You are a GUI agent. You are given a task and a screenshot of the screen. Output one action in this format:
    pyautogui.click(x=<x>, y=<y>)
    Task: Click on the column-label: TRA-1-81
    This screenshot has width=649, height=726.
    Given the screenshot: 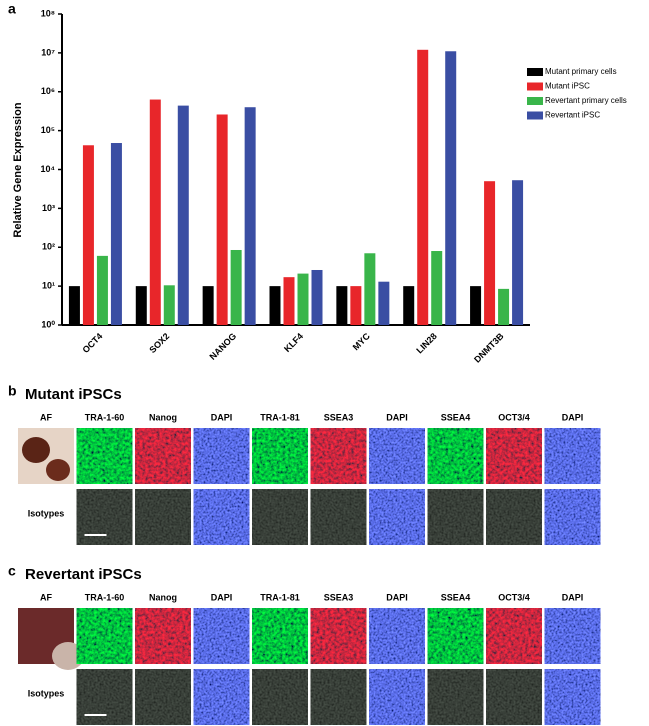 What is the action you would take?
    pyautogui.click(x=280, y=597)
    